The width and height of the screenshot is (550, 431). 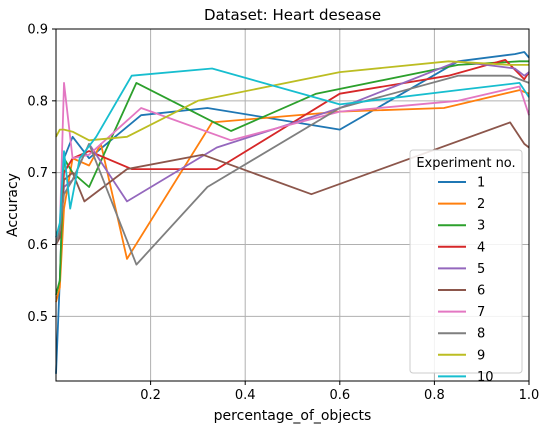 What do you see at coordinates (465, 163) in the screenshot?
I see `legend-title: Experiment no.` at bounding box center [465, 163].